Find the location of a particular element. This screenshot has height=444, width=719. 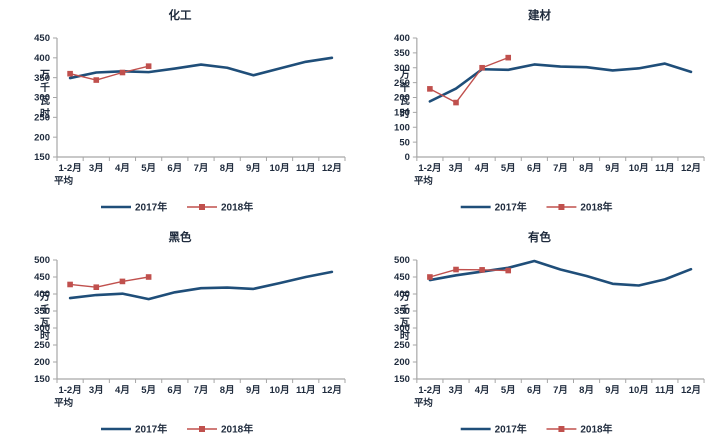

series-2017年 is located at coordinates (560, 273).